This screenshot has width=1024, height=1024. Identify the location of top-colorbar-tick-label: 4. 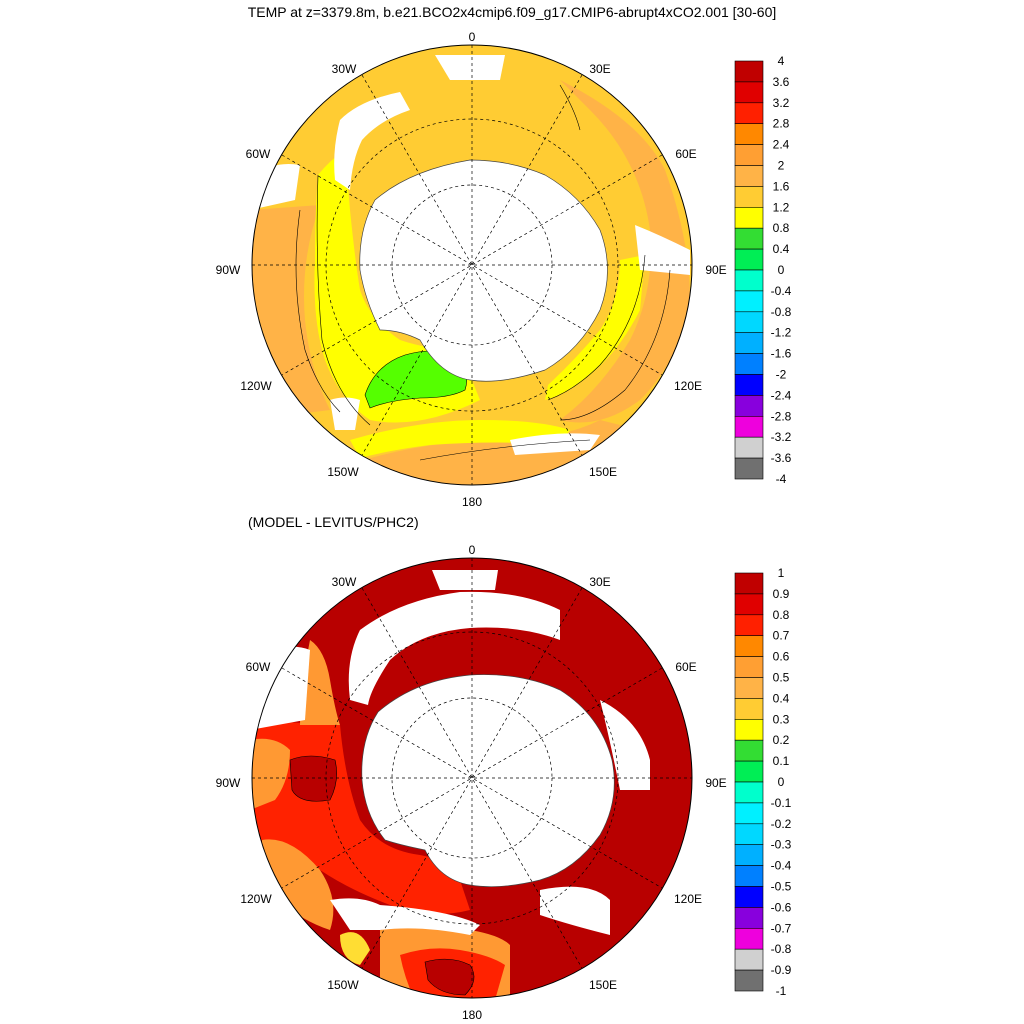
(781, 61).